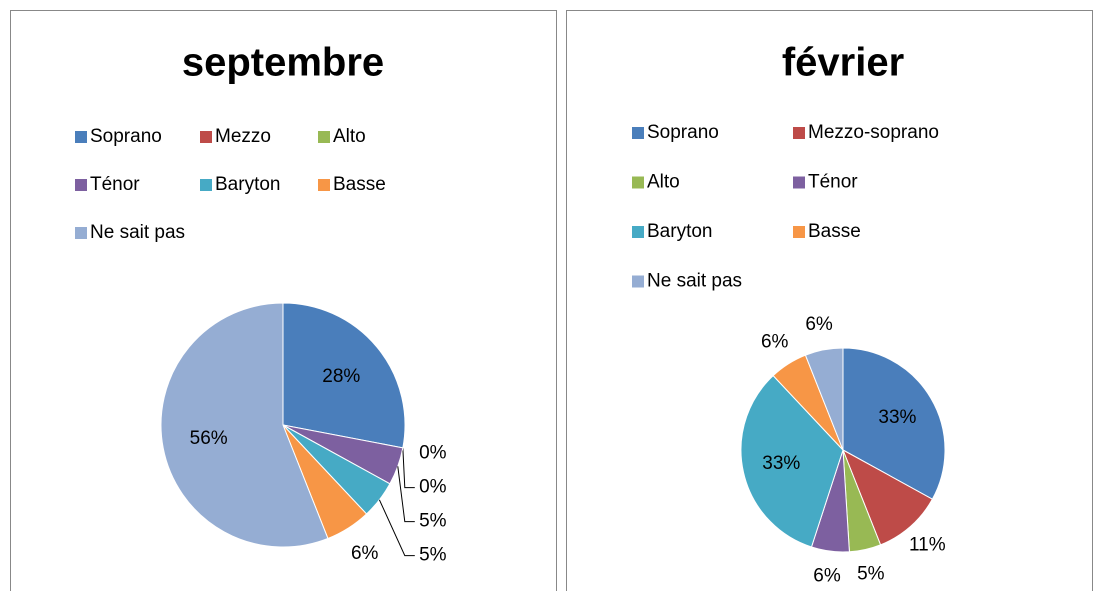 The width and height of the screenshot is (1102, 591). I want to click on data-label: 56%, so click(209, 438).